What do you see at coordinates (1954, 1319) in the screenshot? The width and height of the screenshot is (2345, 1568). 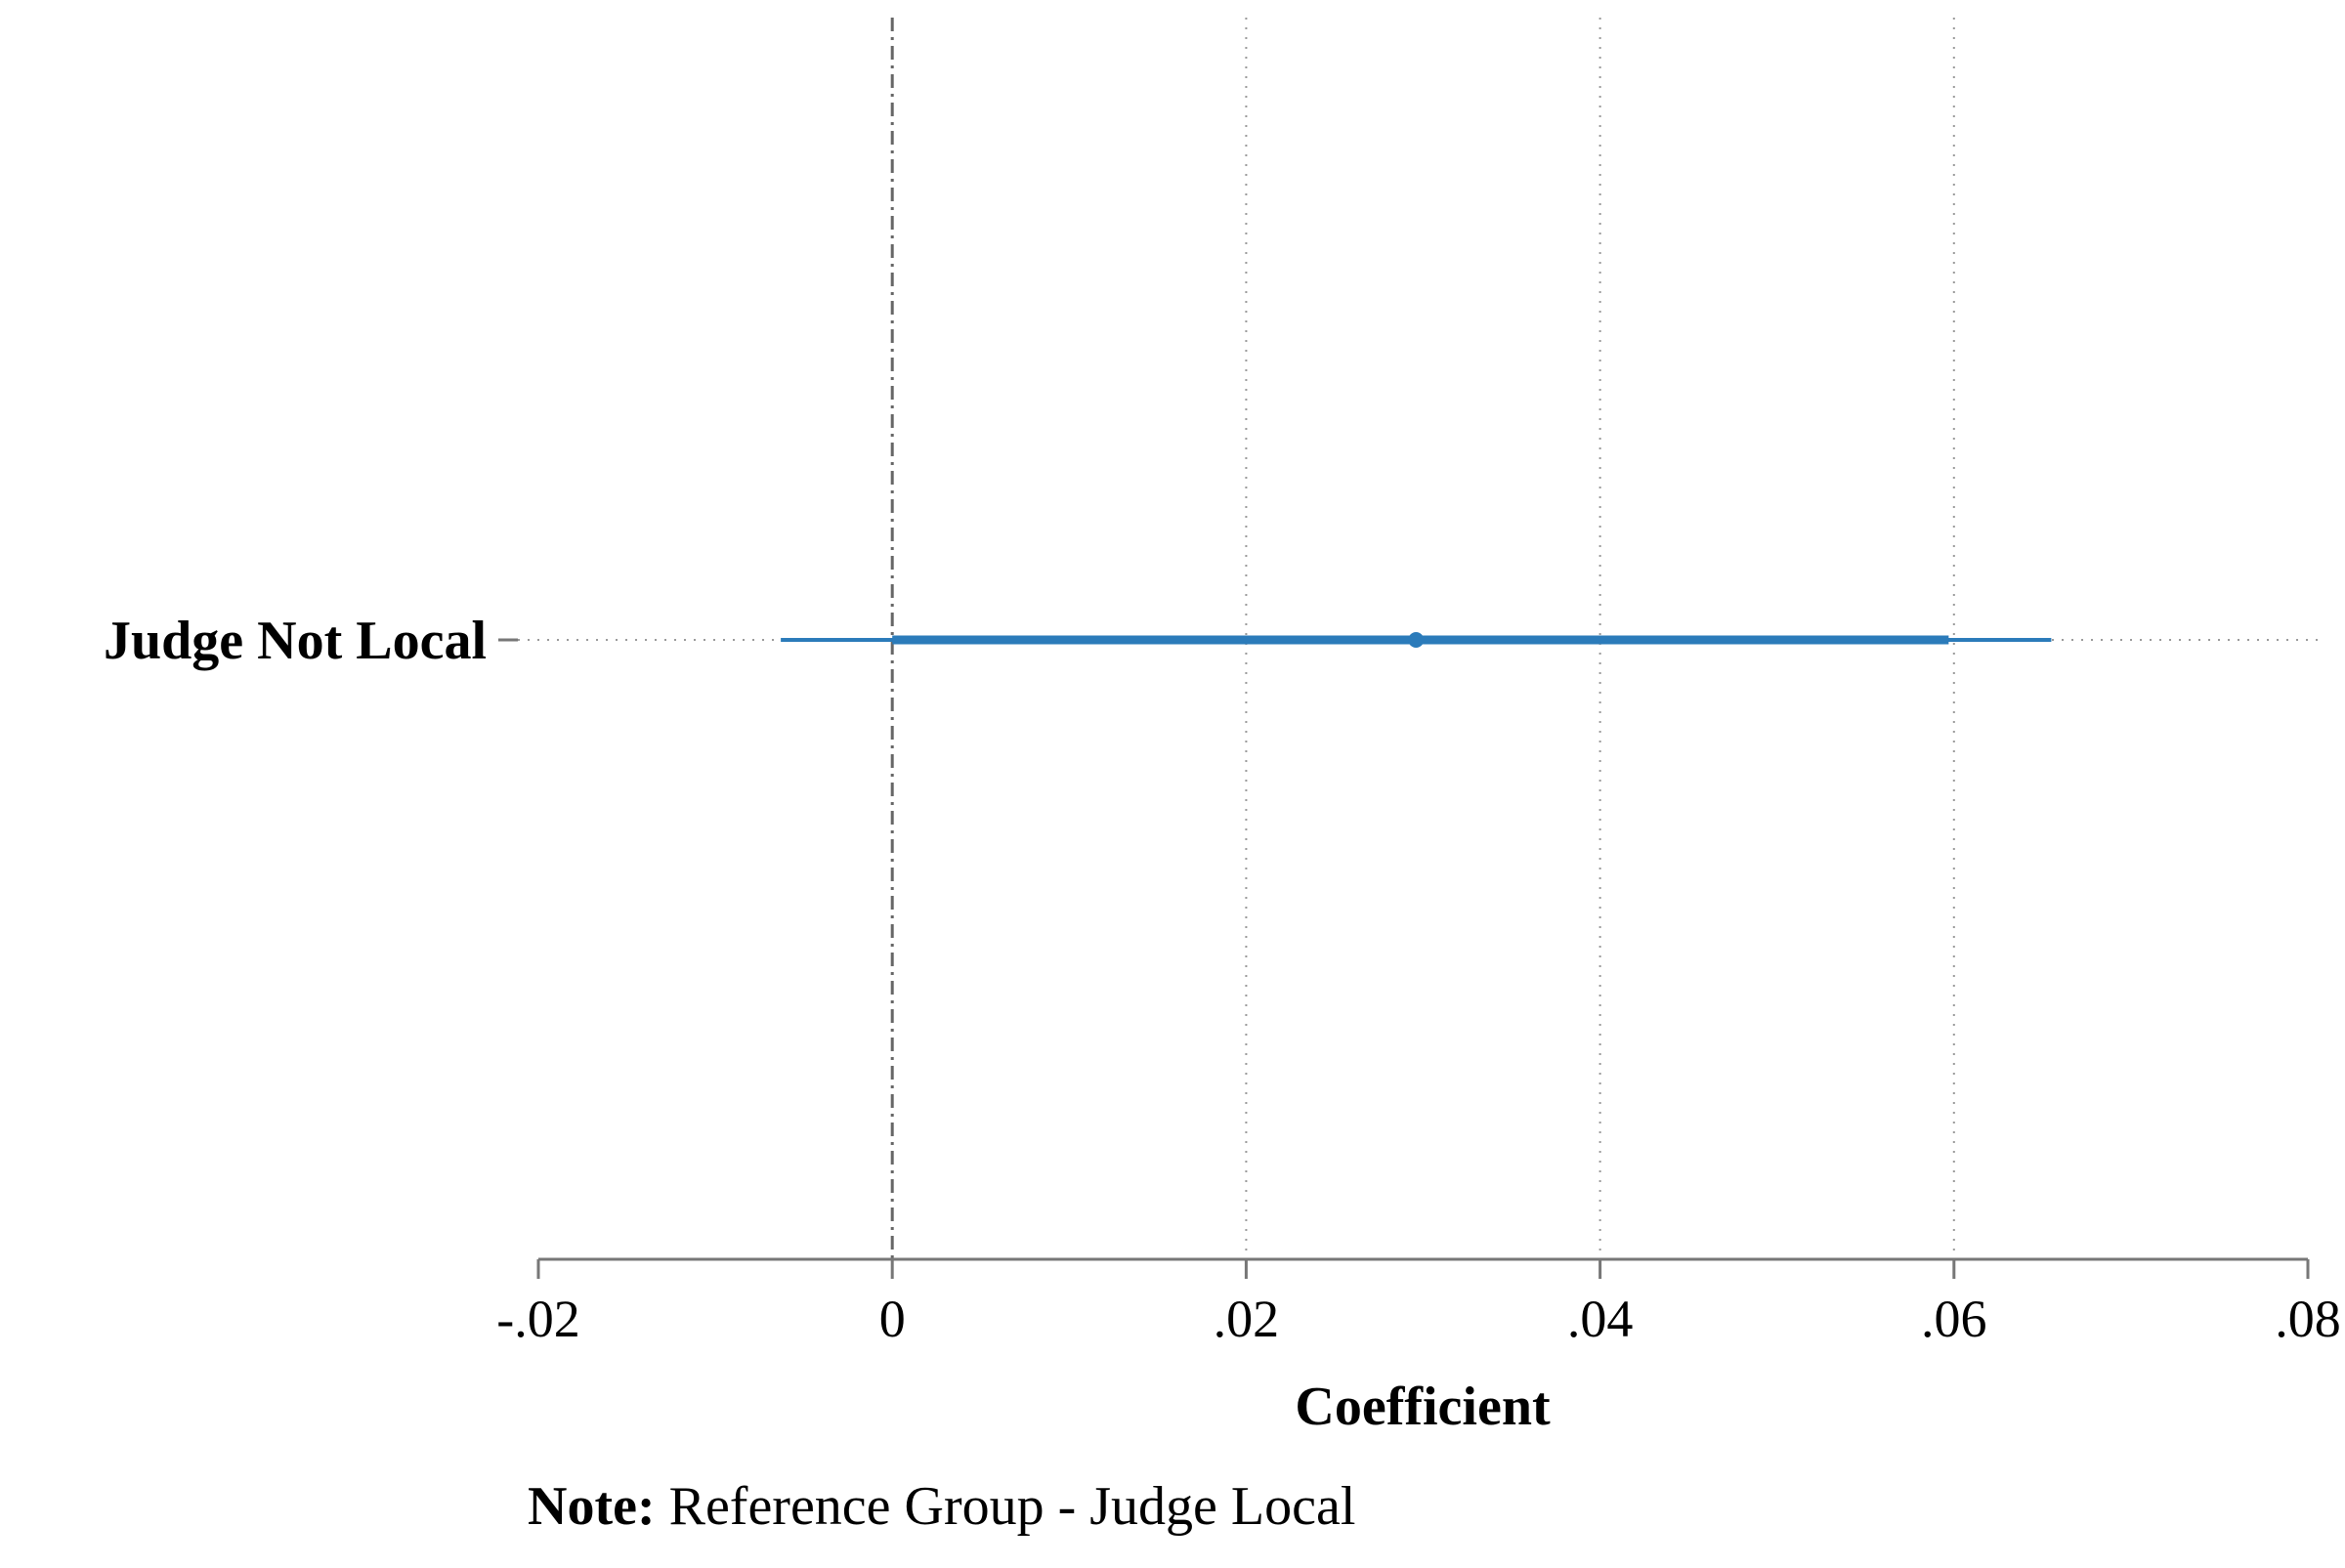 I see `x-tick-label: .06` at bounding box center [1954, 1319].